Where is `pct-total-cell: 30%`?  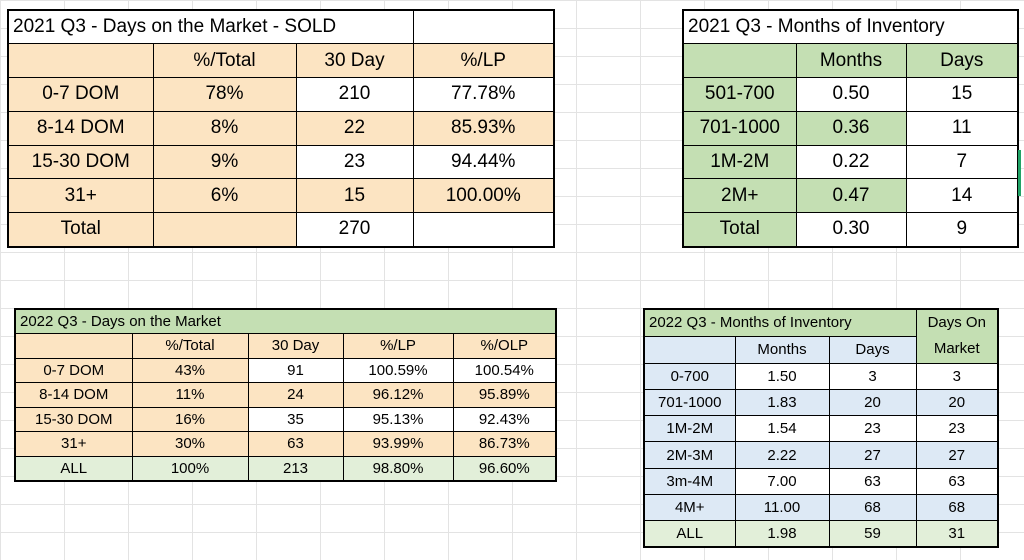
pct-total-cell: 30% is located at coordinates (190, 444).